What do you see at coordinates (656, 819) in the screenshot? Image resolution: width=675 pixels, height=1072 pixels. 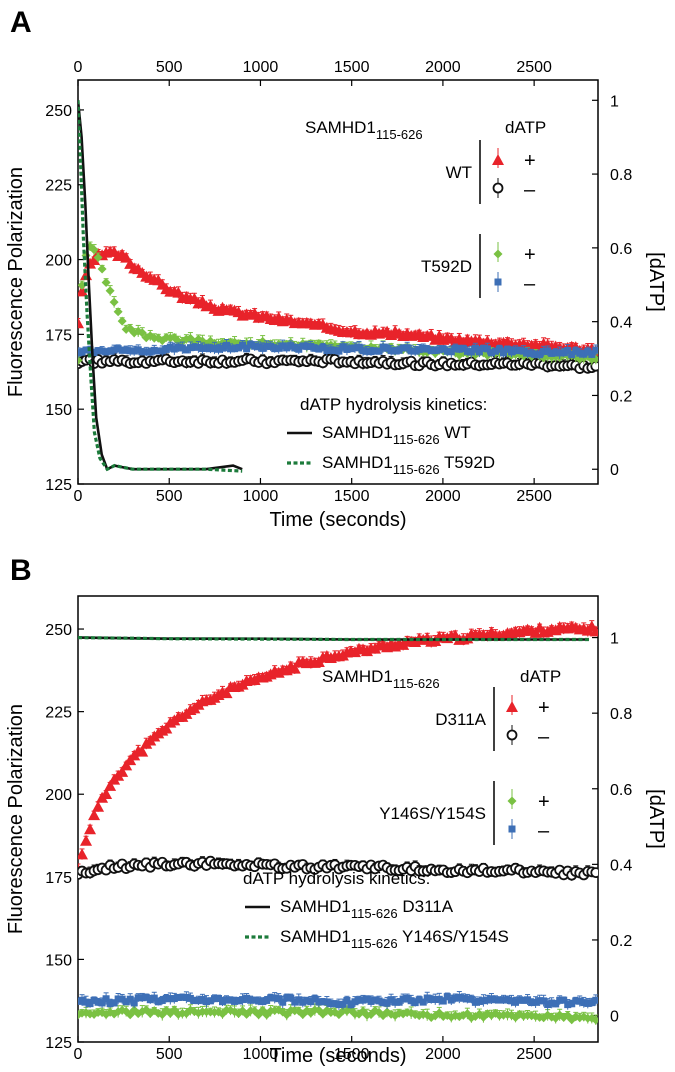 I see `y2-axis-title: [dATP]` at bounding box center [656, 819].